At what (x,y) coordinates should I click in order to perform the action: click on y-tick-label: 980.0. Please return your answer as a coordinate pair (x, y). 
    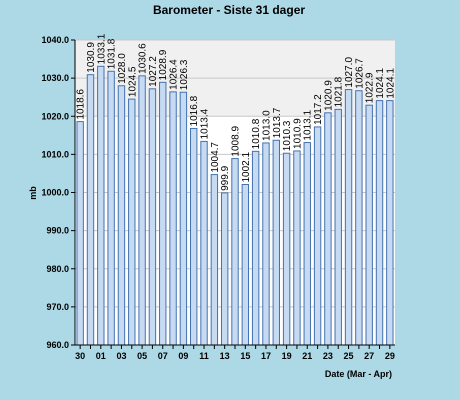
    Looking at the image, I should click on (57, 269).